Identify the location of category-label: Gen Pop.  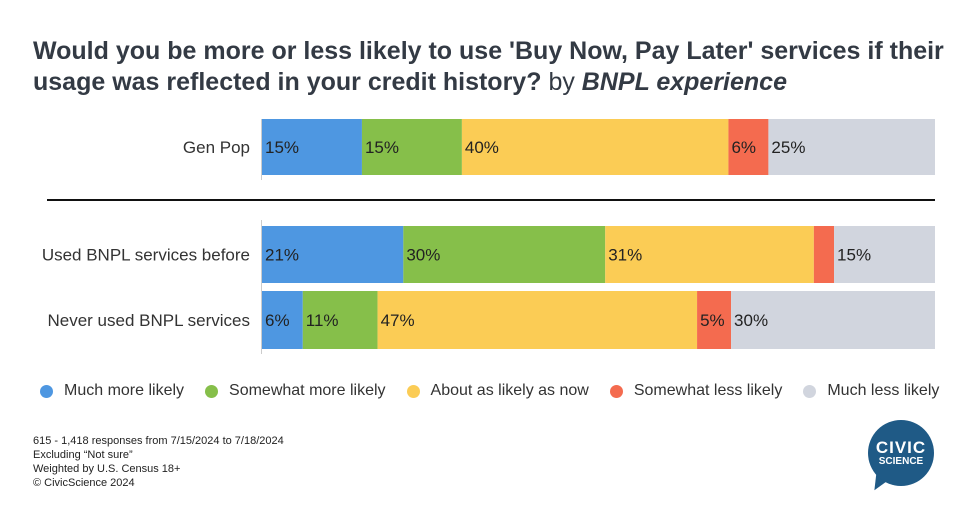
(216, 147).